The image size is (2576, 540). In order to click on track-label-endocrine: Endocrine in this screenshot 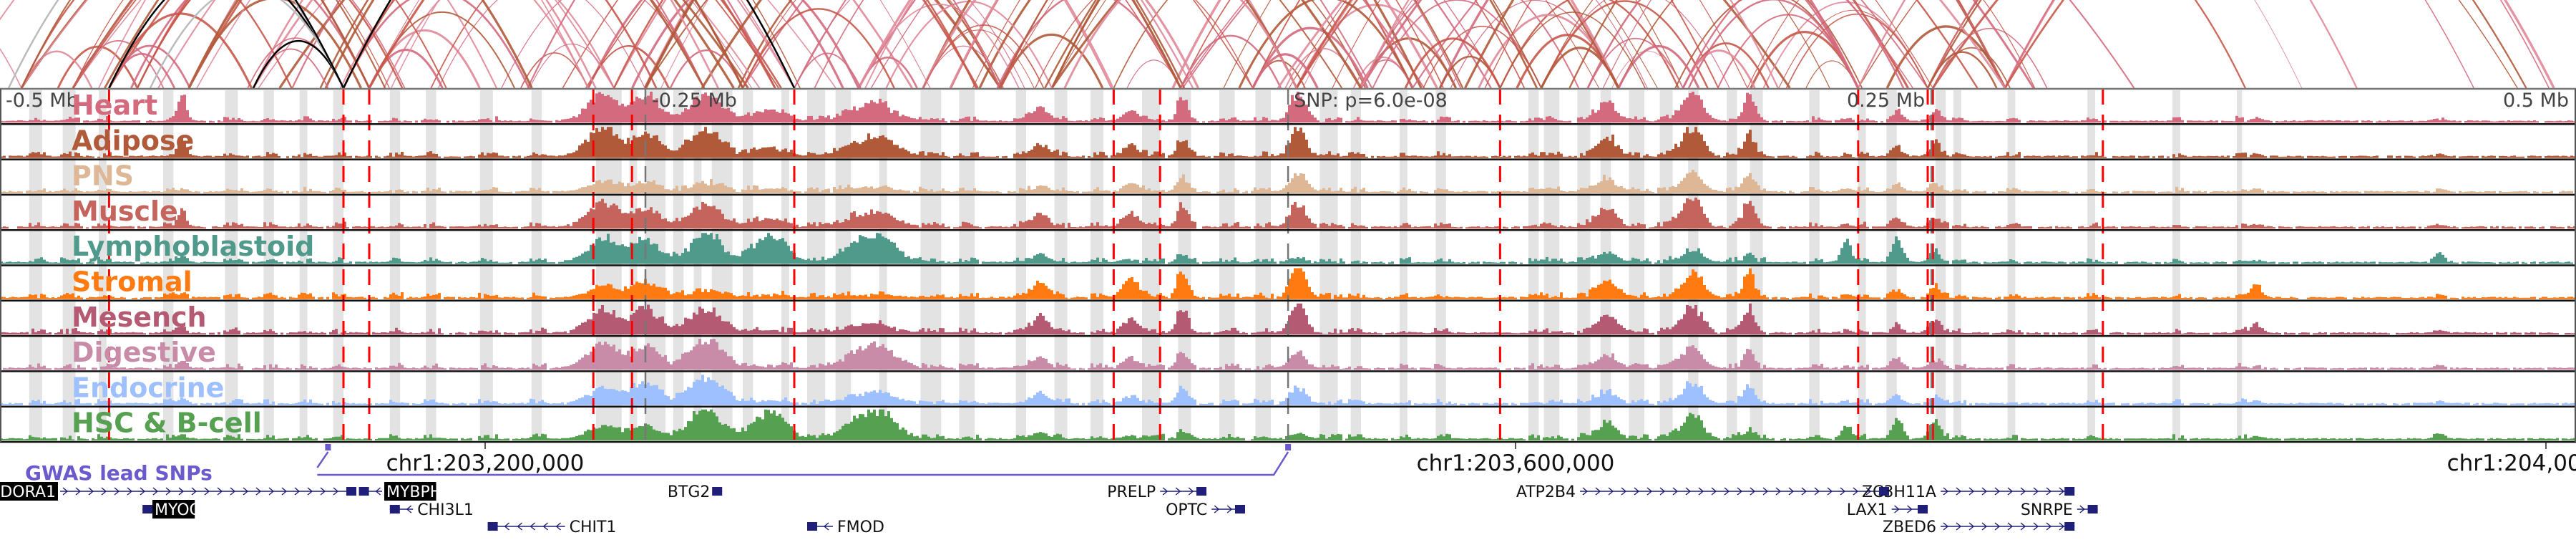, I will do `click(148, 388)`.